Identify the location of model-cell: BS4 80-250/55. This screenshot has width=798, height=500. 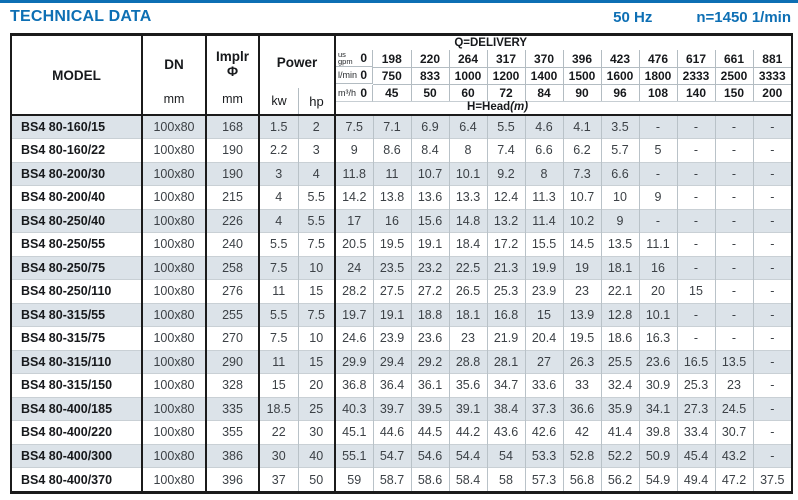
(77, 244).